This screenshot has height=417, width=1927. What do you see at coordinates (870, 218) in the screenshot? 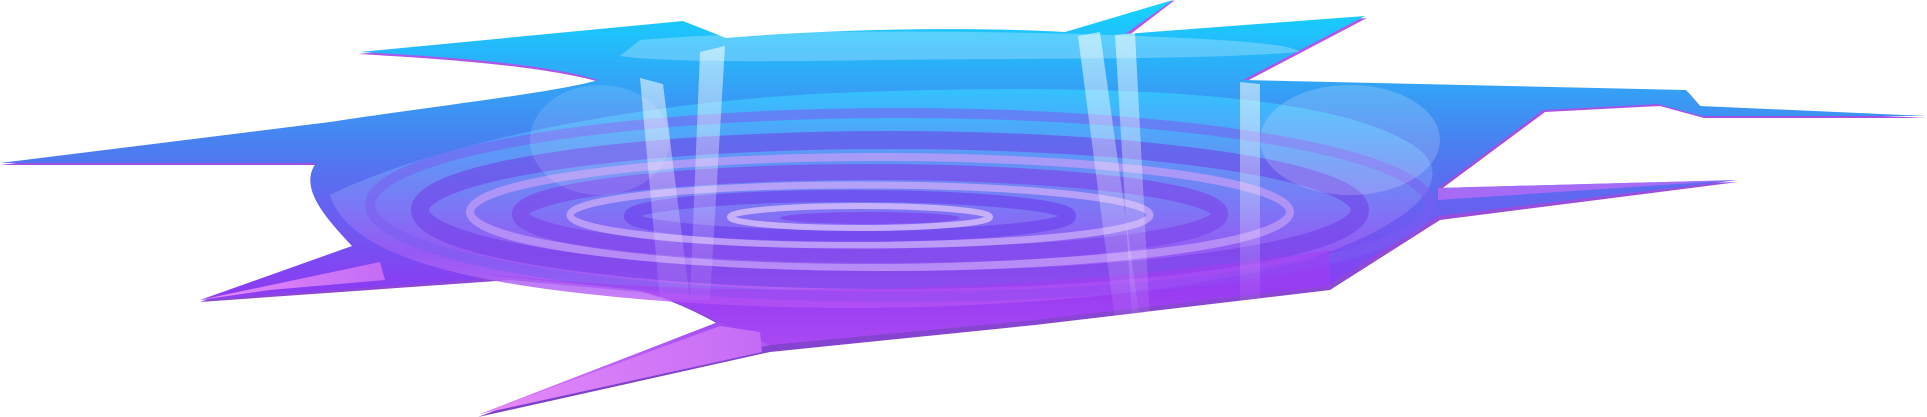
I see `swirl-core` at bounding box center [870, 218].